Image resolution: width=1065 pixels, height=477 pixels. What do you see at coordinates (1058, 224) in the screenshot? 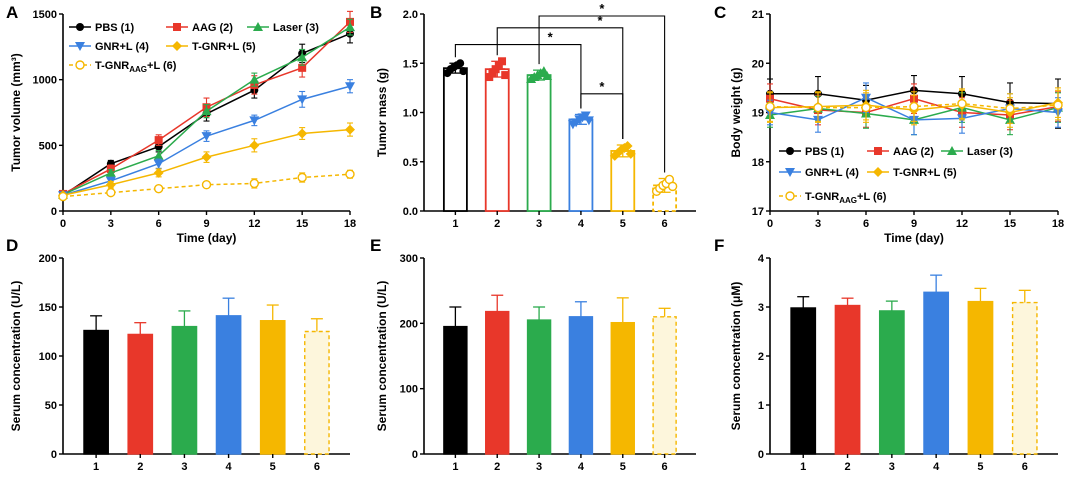
I see `x-tick-label: 18` at bounding box center [1058, 224].